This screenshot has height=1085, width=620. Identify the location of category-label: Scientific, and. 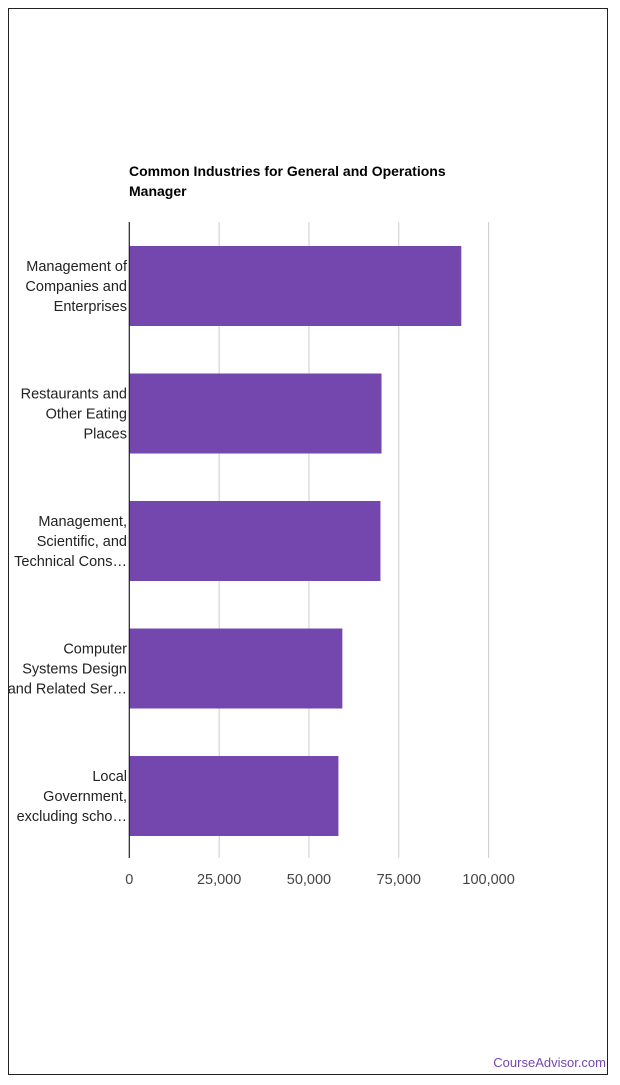
(82, 542).